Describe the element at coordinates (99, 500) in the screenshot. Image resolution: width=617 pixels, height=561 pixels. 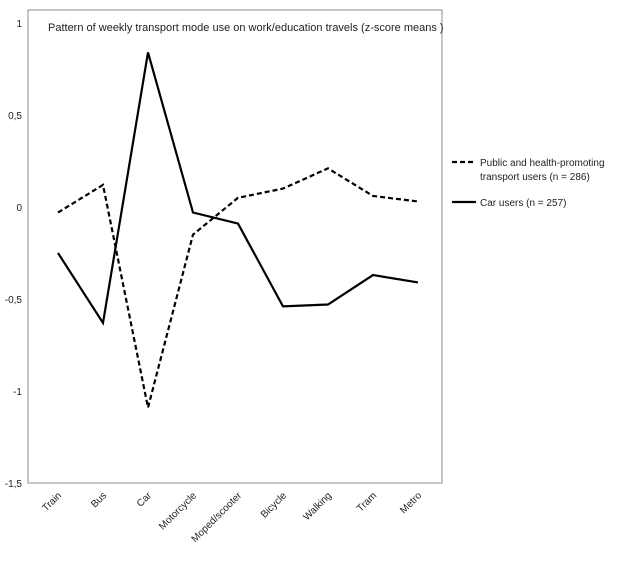
I see `x-tick-label: Bus` at that location.